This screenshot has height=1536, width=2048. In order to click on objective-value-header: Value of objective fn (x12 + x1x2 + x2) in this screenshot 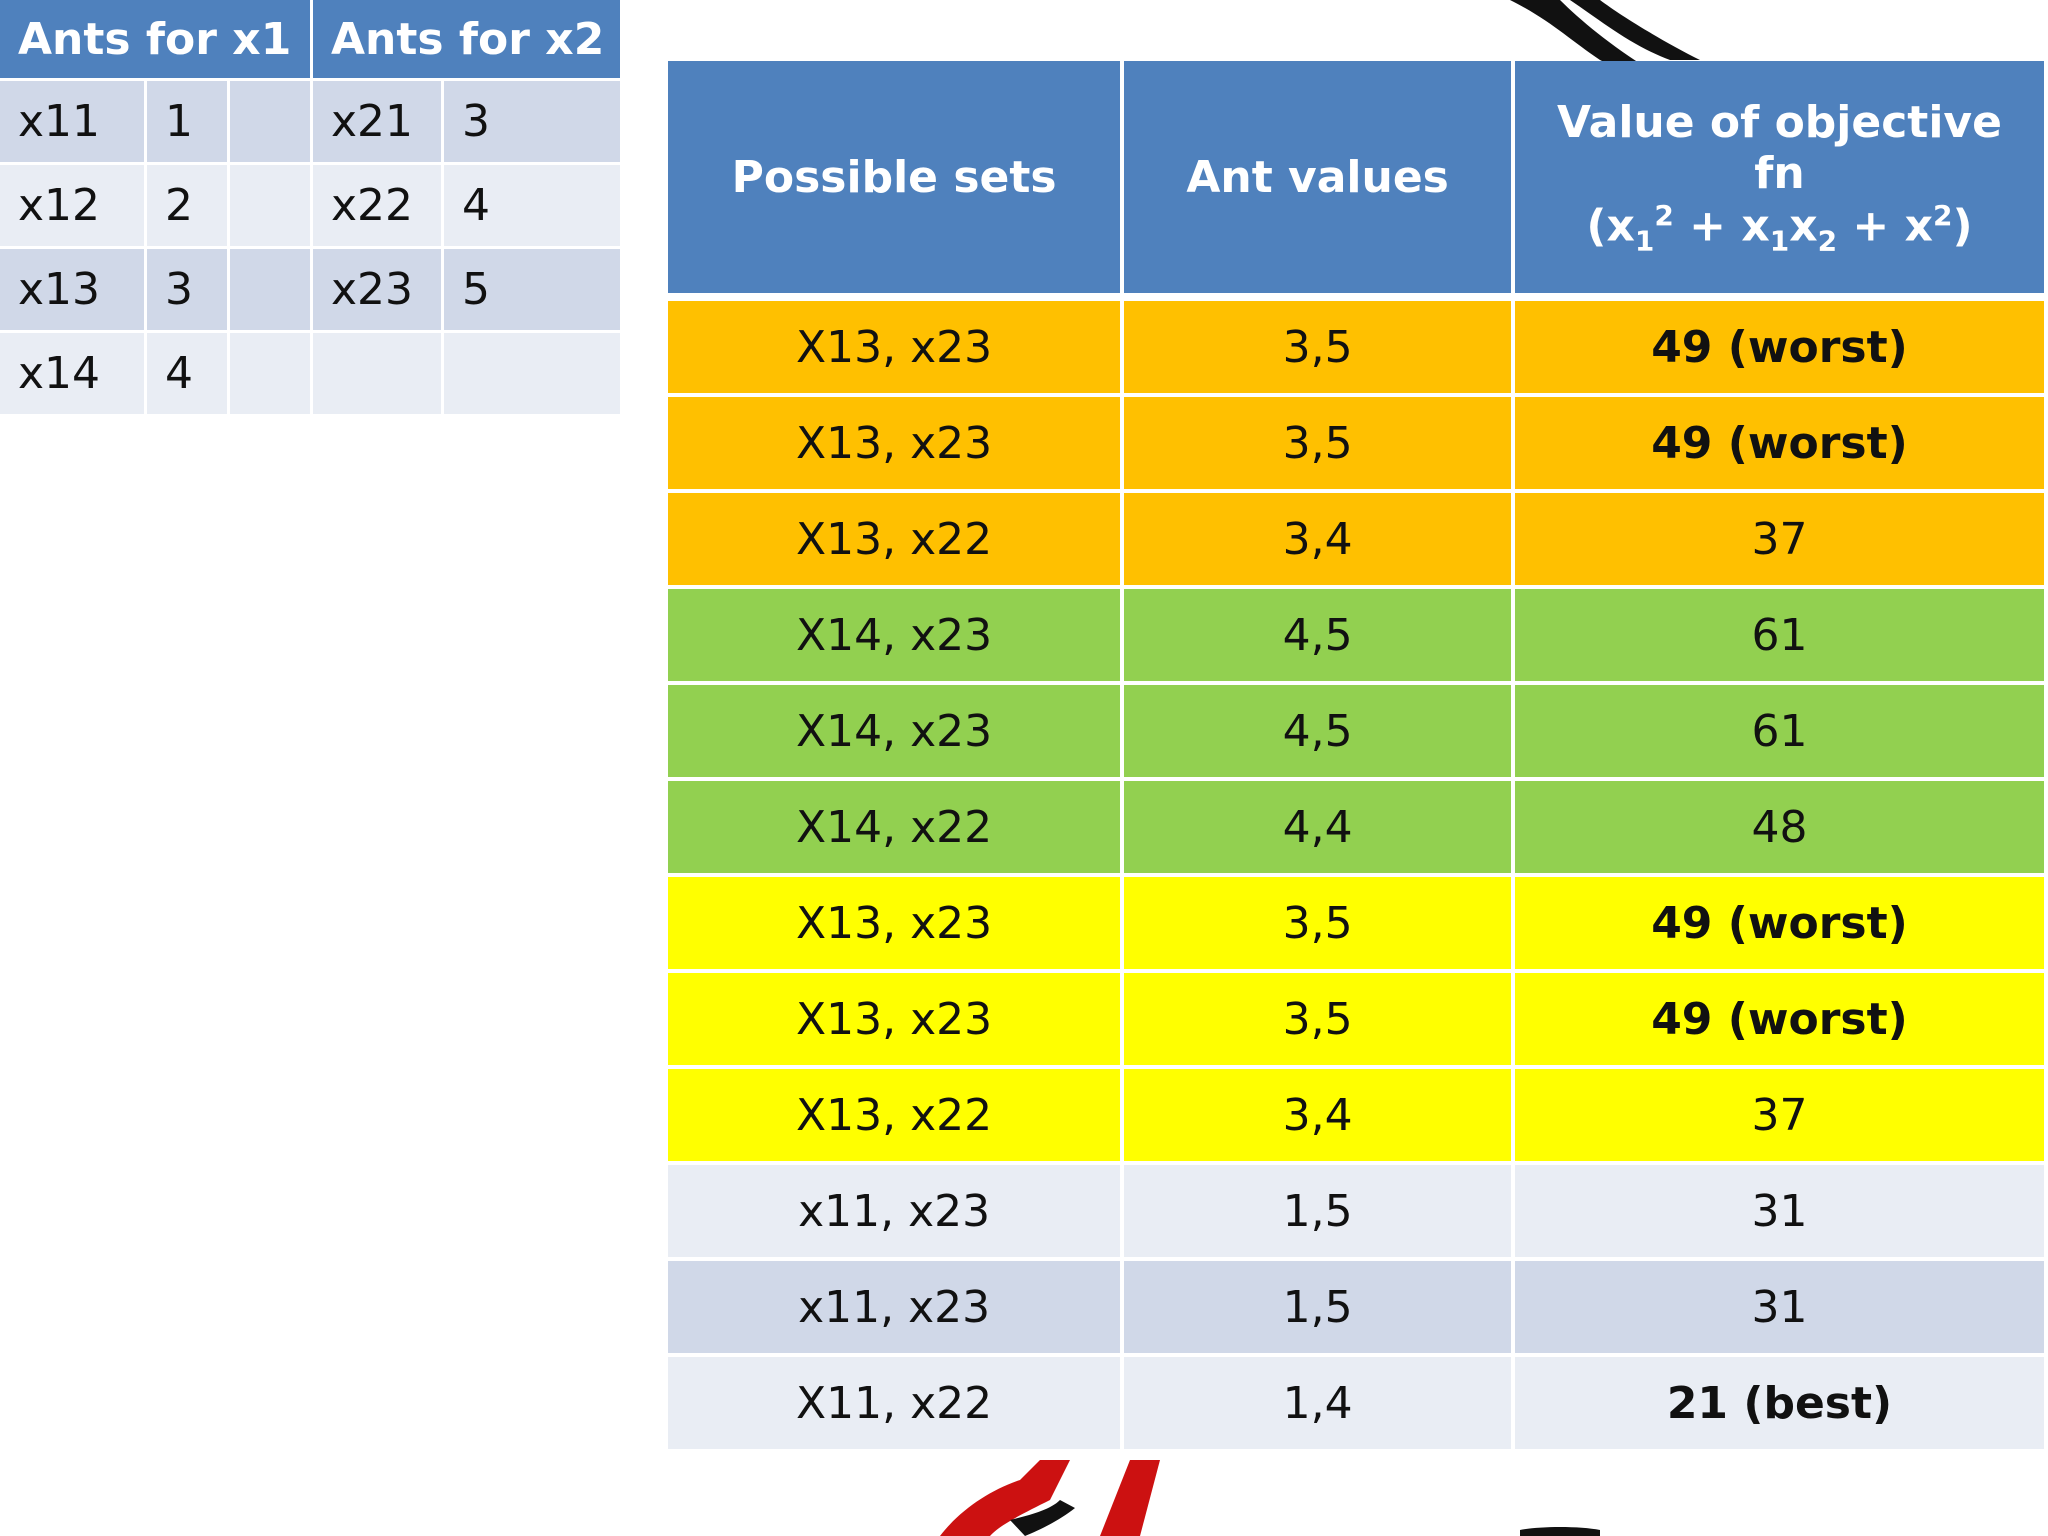, I will do `click(1779, 177)`.